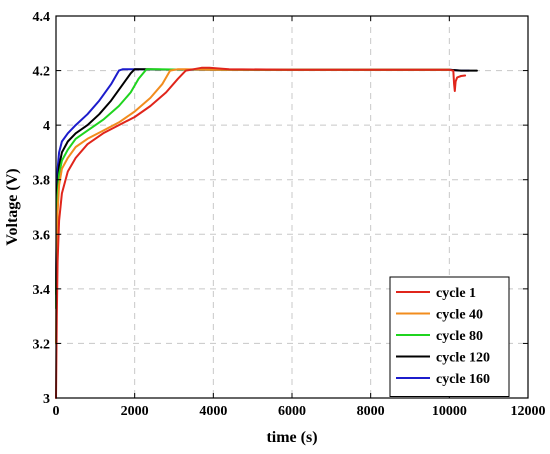 The width and height of the screenshot is (550, 454). I want to click on legend-label: cycle 1, so click(456, 293).